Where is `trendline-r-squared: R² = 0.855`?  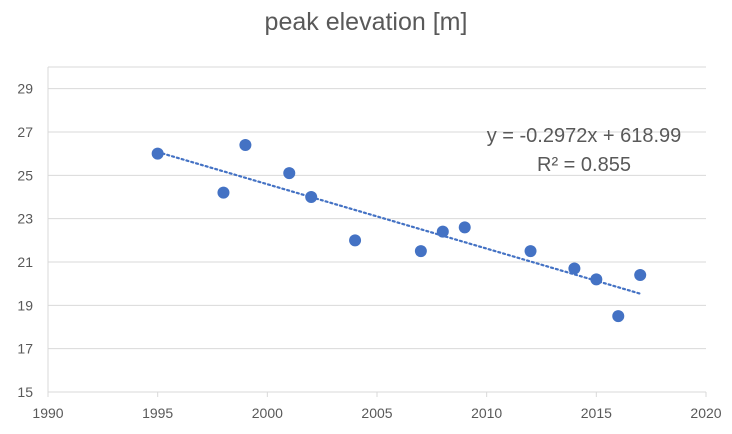 trendline-r-squared: R² = 0.855 is located at coordinates (584, 165).